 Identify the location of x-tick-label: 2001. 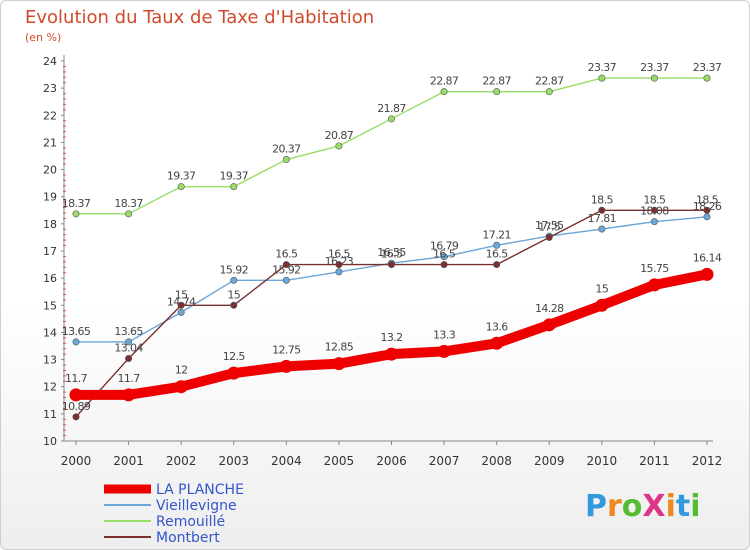
(128, 461).